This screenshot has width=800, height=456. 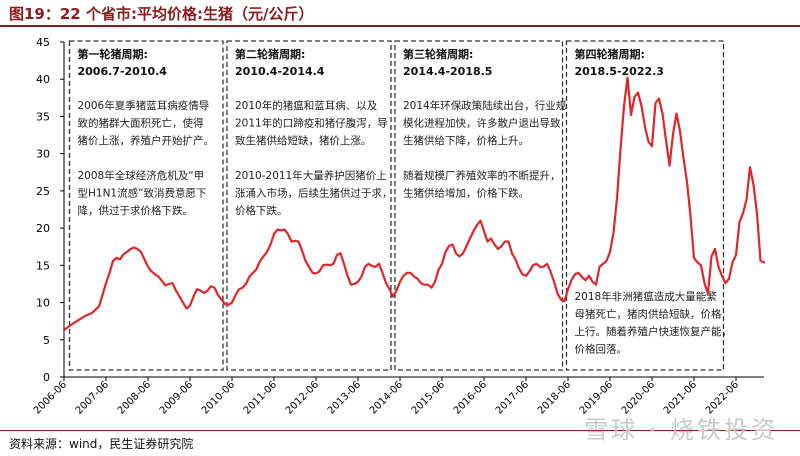 What do you see at coordinates (144, 105) in the screenshot?
I see `cycle-1-note-line: 2006年夏季猪蓝耳病疫情导` at bounding box center [144, 105].